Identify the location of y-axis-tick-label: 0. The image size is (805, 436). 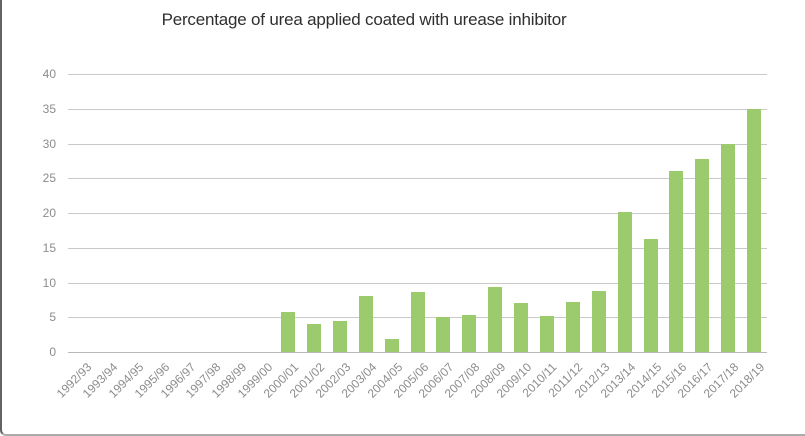
(52, 352).